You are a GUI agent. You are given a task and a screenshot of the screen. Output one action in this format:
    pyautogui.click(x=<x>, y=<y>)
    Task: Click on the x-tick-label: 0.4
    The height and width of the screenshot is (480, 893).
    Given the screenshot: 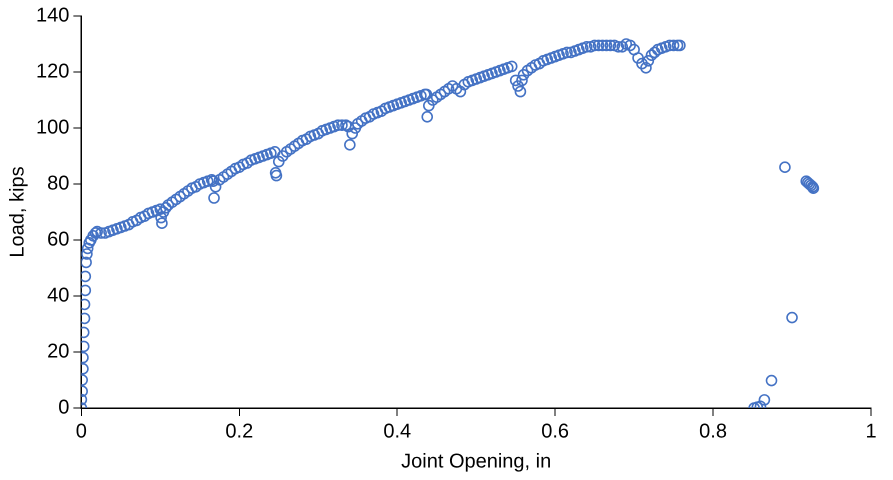 What is the action you would take?
    pyautogui.click(x=397, y=431)
    